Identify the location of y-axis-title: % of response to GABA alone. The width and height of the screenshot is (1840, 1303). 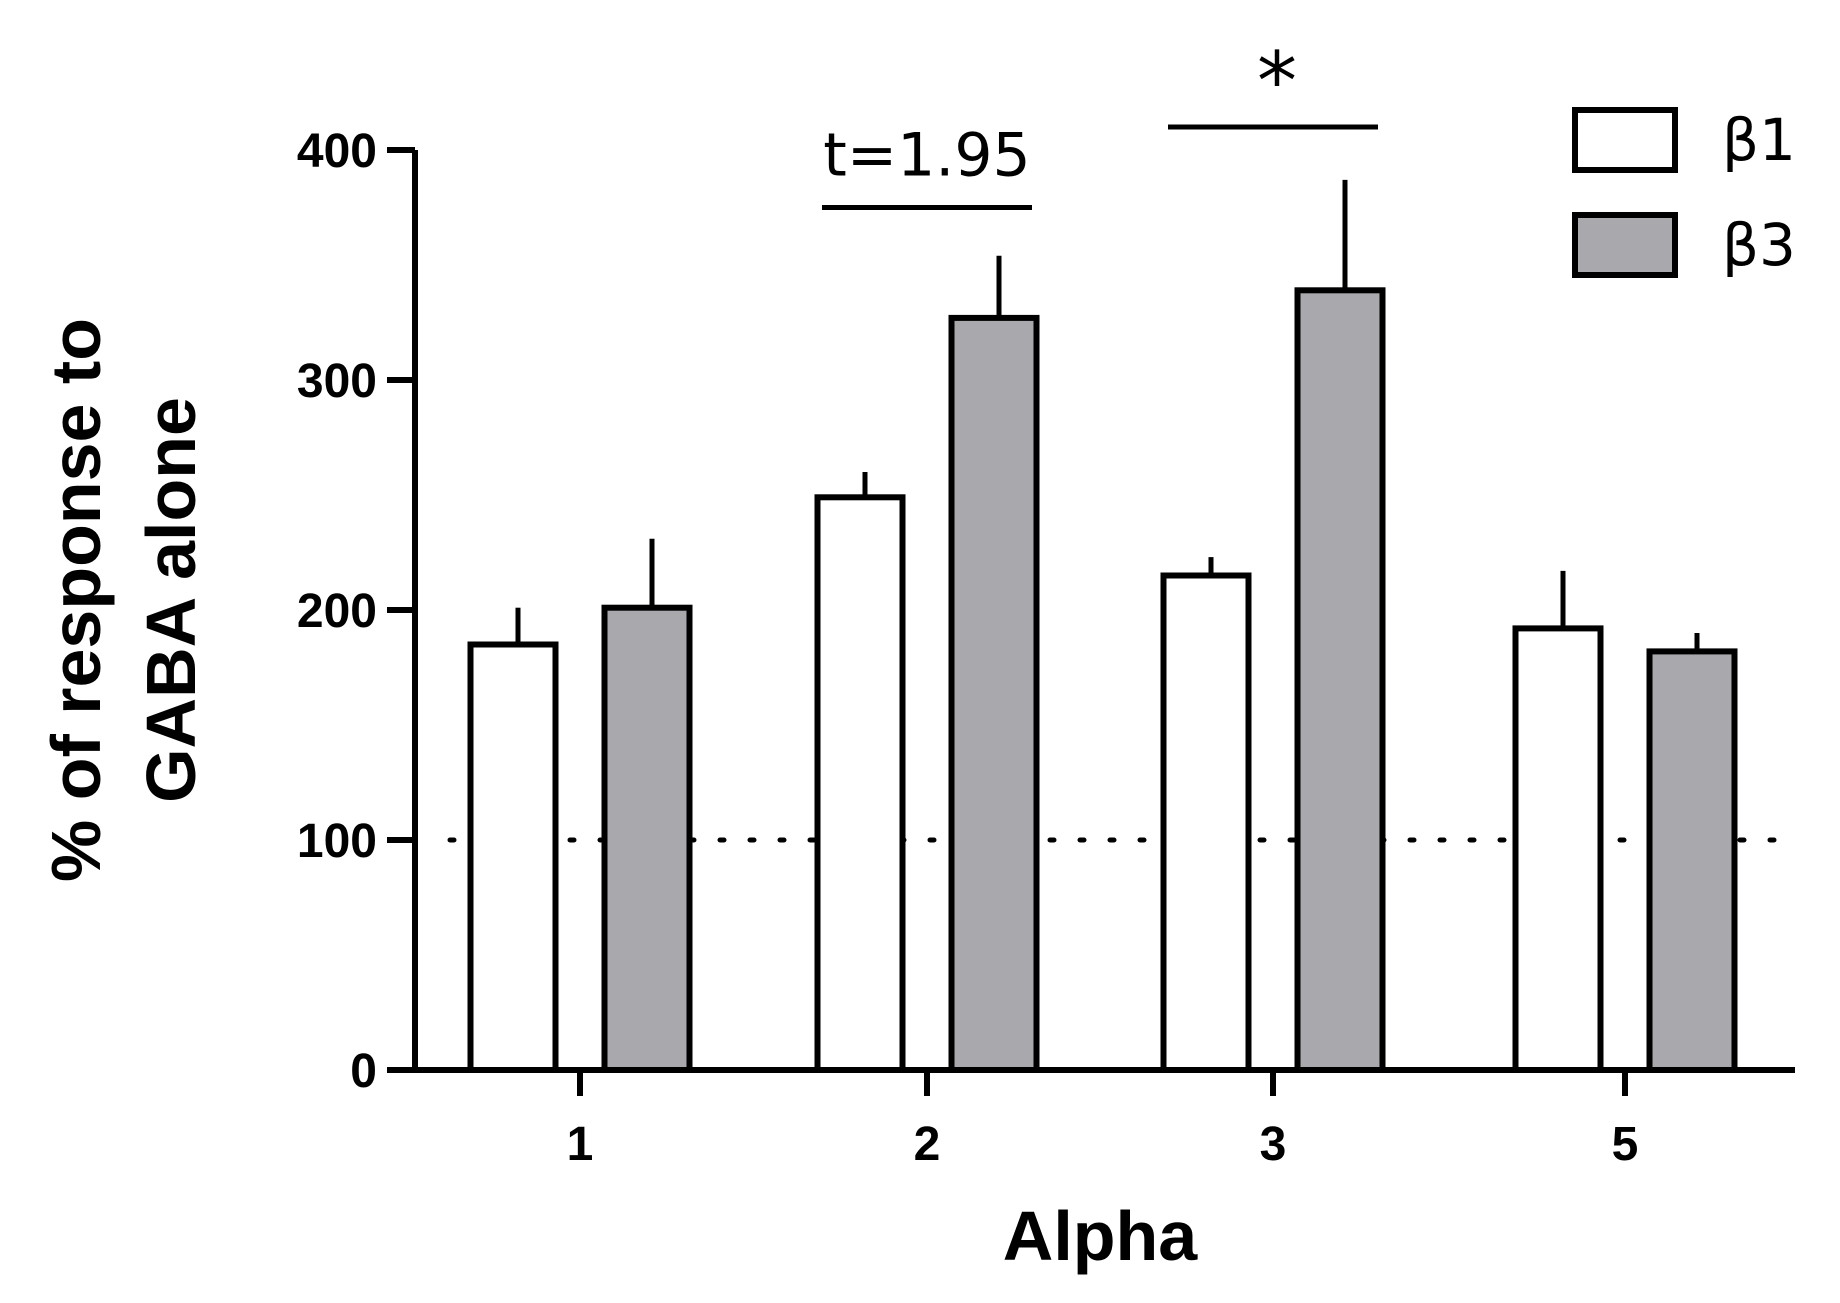
(123, 600).